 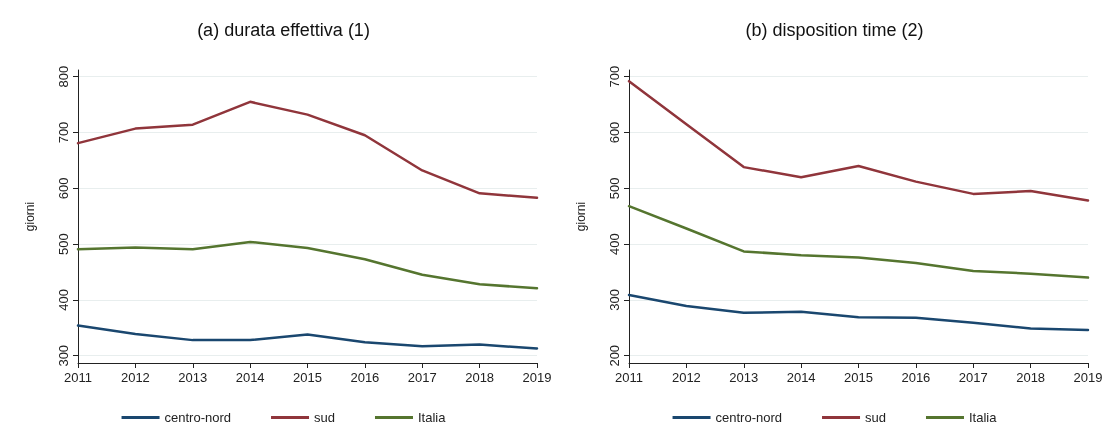 I want to click on chart-title: (b) disposition time (2), so click(x=834, y=30).